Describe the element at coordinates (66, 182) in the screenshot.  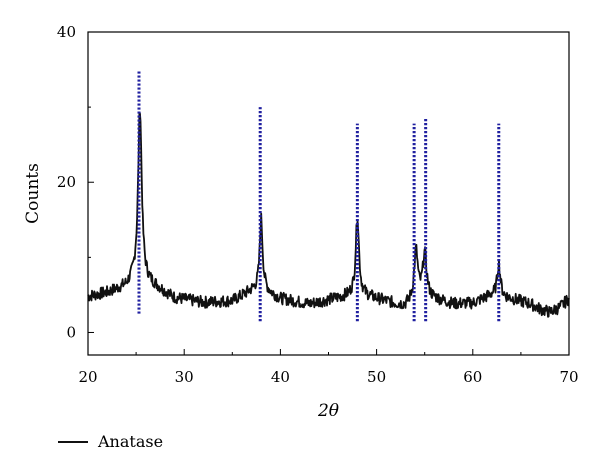
I see `y-tick-label: 20` at that location.